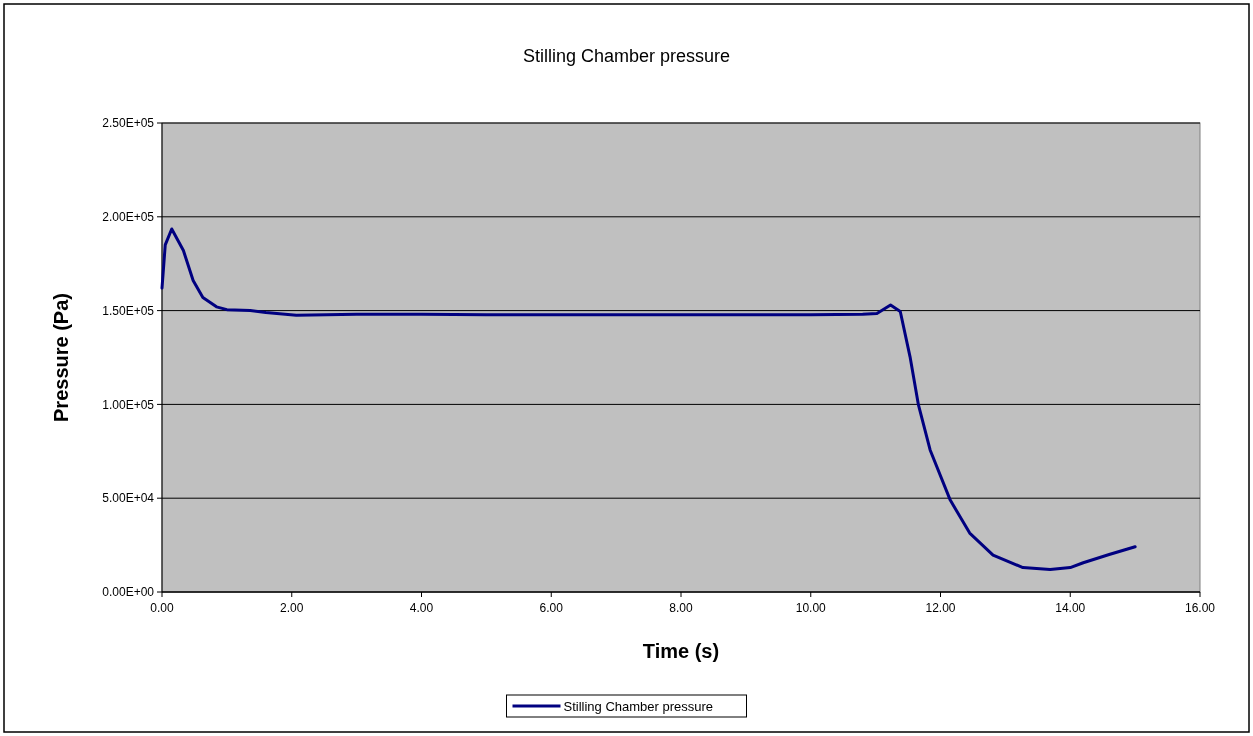 The height and width of the screenshot is (736, 1253). What do you see at coordinates (421, 608) in the screenshot?
I see `x-tick-label: 4.00` at bounding box center [421, 608].